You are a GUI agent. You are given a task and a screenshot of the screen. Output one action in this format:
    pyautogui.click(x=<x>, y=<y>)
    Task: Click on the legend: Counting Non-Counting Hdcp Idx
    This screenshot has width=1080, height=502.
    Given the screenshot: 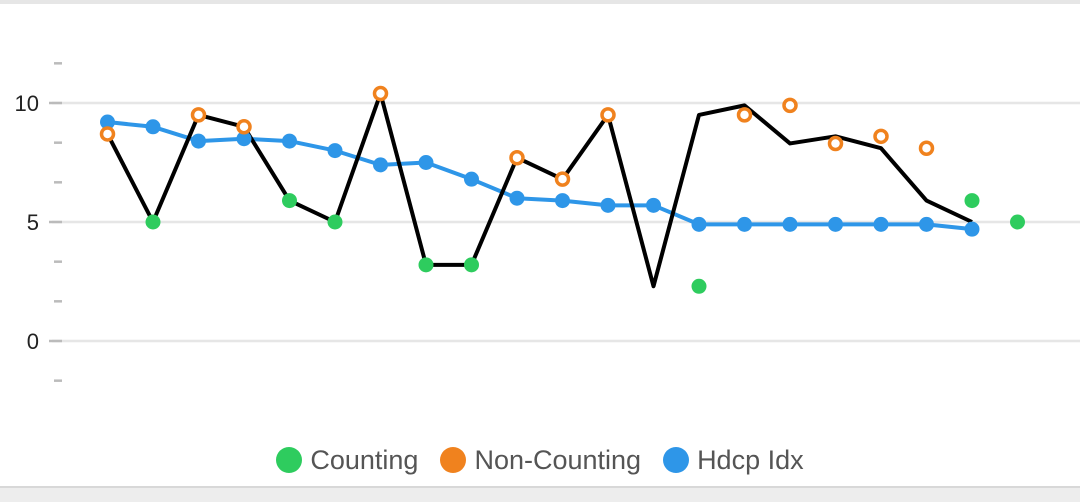 What is the action you would take?
    pyautogui.click(x=540, y=460)
    